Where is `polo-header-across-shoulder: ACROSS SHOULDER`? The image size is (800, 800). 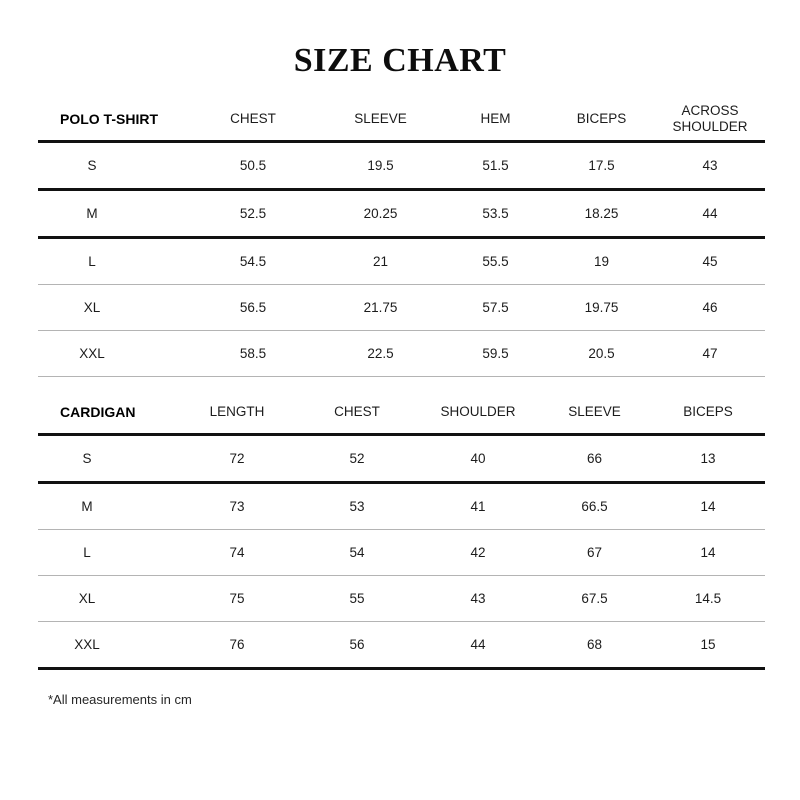
polo-header-across-shoulder: ACROSS SHOULDER is located at coordinates (710, 118).